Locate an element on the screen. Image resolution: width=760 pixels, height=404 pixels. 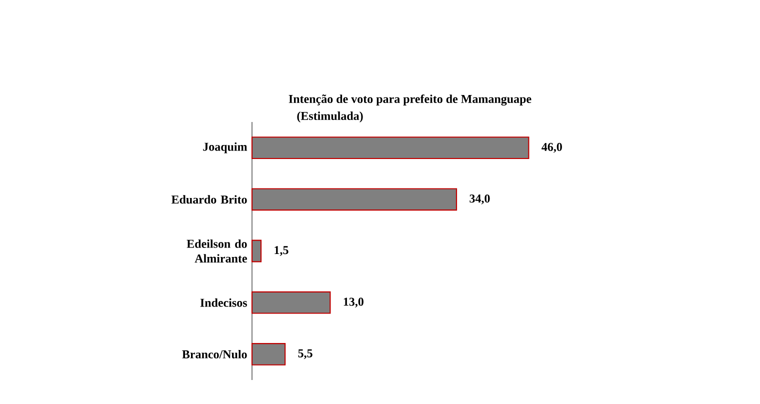
data-label: 34,0 is located at coordinates (480, 199).